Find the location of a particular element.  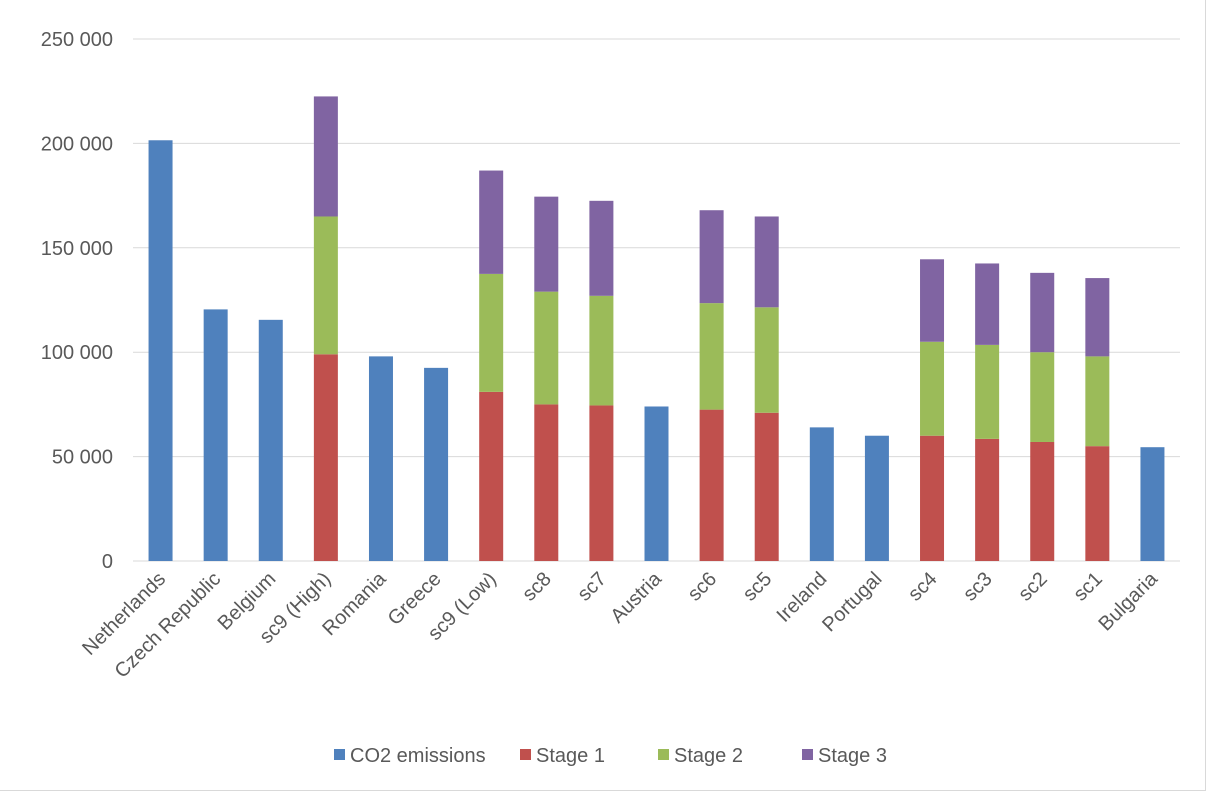

y-axis-ticks: 0 50 000 100 000 150 000 200 000 250 000 is located at coordinates (77, 301).